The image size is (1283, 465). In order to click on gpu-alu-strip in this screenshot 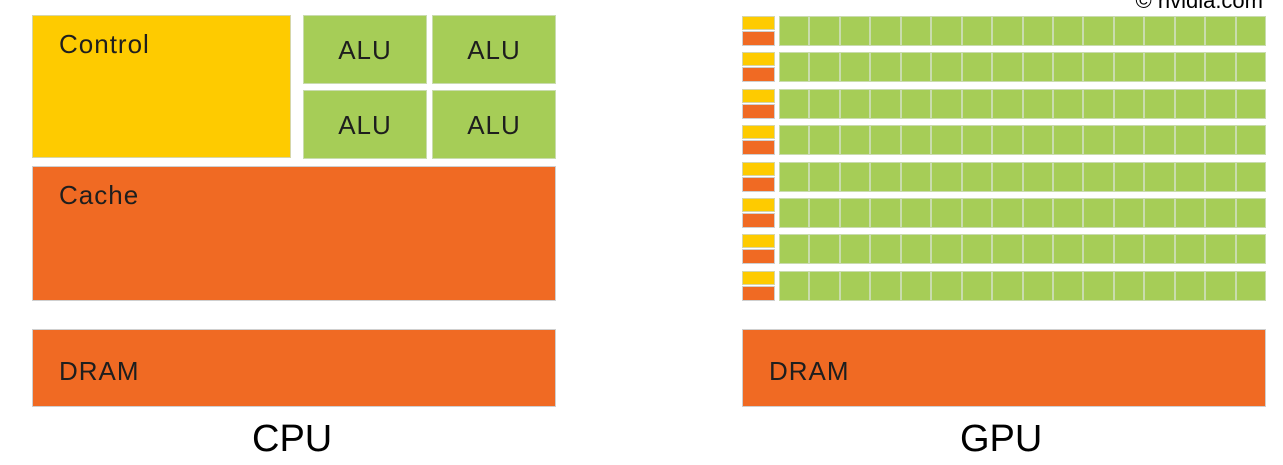, I will do `click(1022, 31)`.